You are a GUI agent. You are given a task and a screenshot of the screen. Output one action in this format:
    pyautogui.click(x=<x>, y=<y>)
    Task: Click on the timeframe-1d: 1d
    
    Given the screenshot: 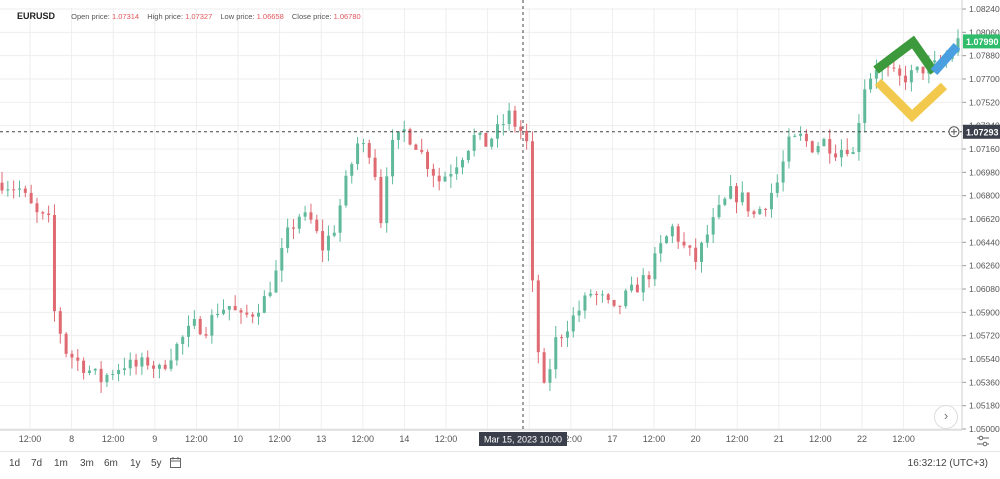 What is the action you would take?
    pyautogui.click(x=15, y=463)
    